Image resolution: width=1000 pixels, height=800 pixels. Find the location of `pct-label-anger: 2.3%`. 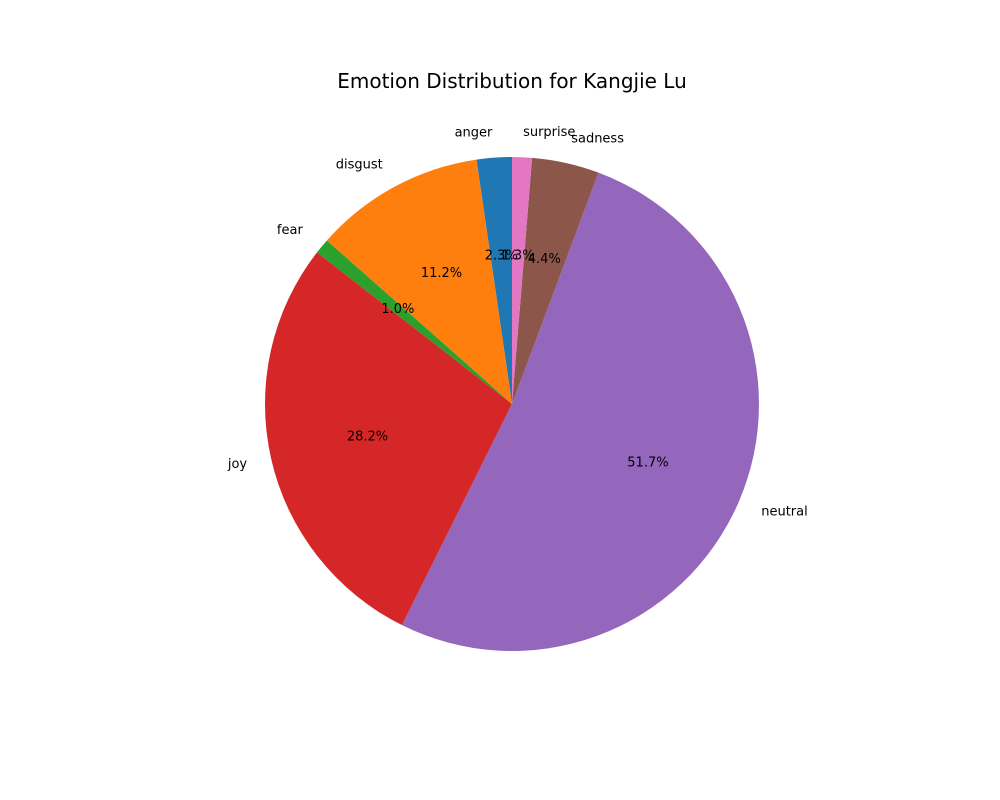

pct-label-anger: 2.3% is located at coordinates (501, 256).